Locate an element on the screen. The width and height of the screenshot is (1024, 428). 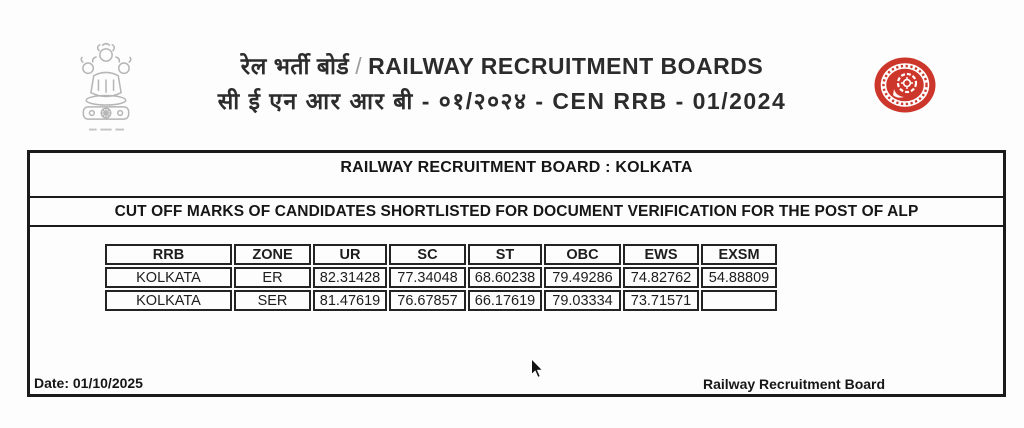
cell-exsm is located at coordinates (739, 300).